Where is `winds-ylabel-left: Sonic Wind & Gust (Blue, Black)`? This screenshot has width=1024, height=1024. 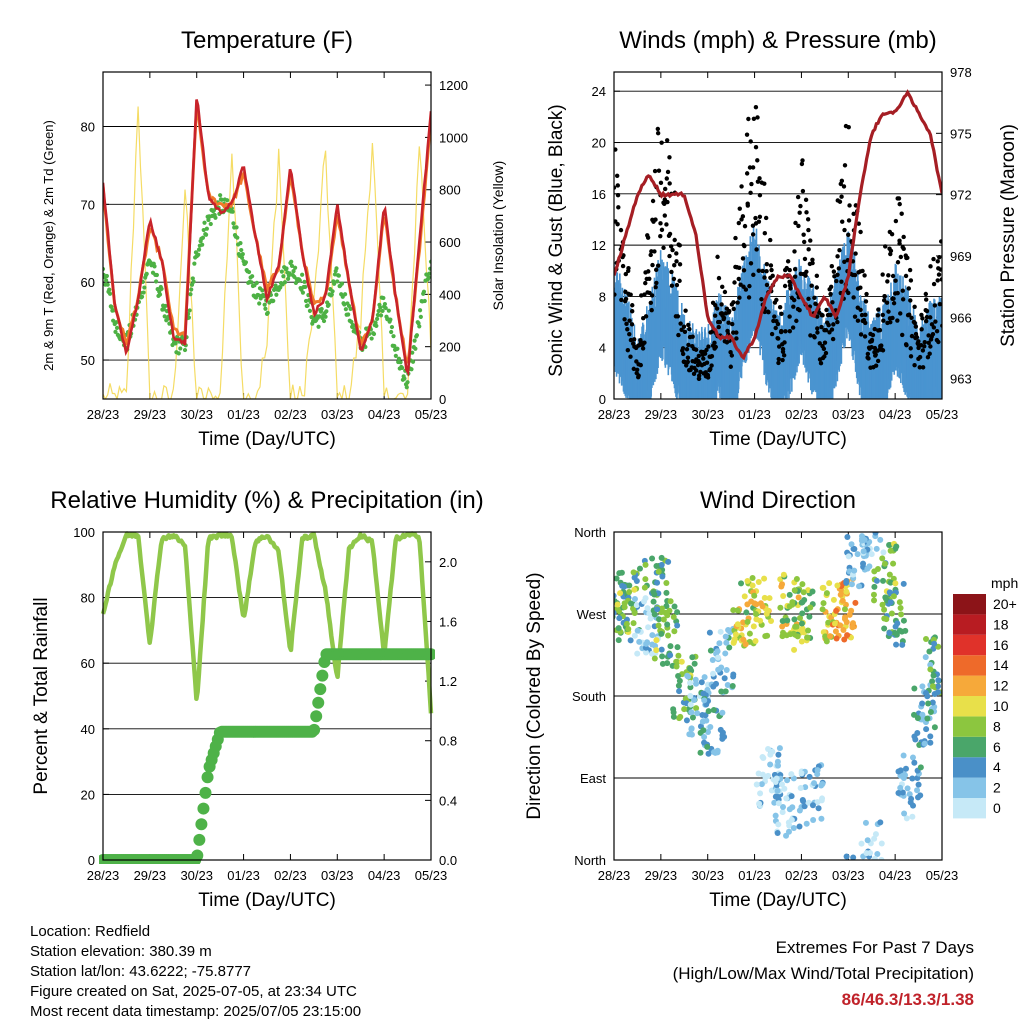
winds-ylabel-left: Sonic Wind & Gust (Blue, Black) is located at coordinates (556, 240).